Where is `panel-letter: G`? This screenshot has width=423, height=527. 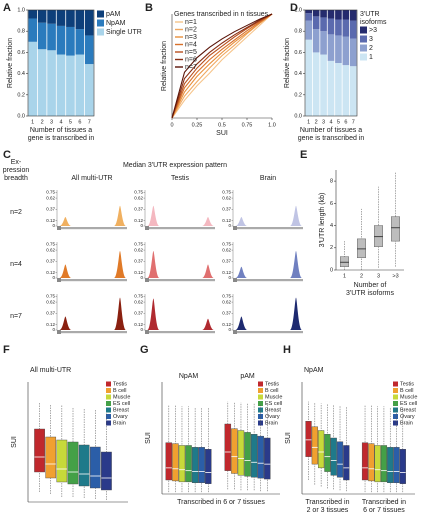 panel-letter: G is located at coordinates (144, 350).